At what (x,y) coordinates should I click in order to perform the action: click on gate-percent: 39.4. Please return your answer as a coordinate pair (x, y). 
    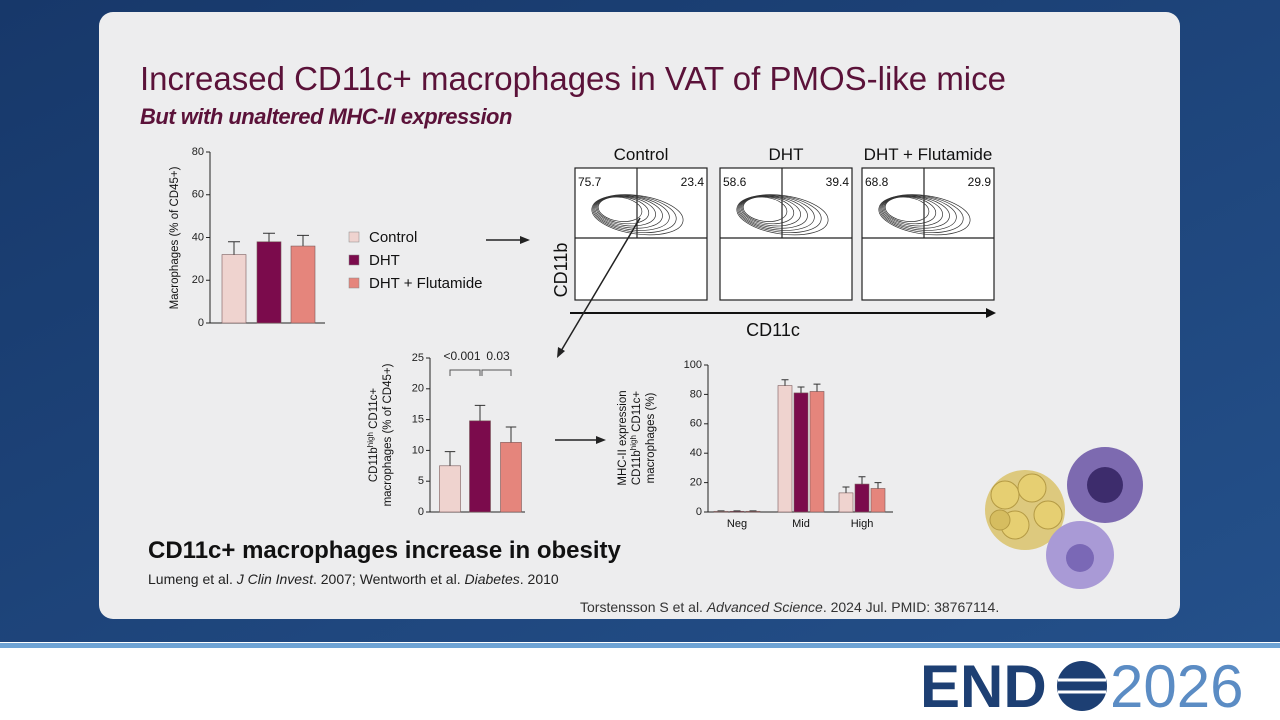
    Looking at the image, I should click on (838, 182).